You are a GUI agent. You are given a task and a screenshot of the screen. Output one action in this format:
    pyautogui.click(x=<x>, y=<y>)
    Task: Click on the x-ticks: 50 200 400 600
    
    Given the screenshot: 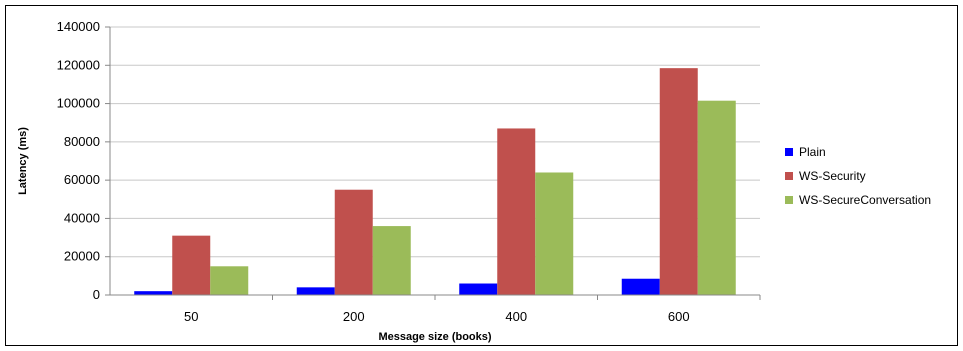 What is the action you would take?
    pyautogui.click(x=472, y=309)
    